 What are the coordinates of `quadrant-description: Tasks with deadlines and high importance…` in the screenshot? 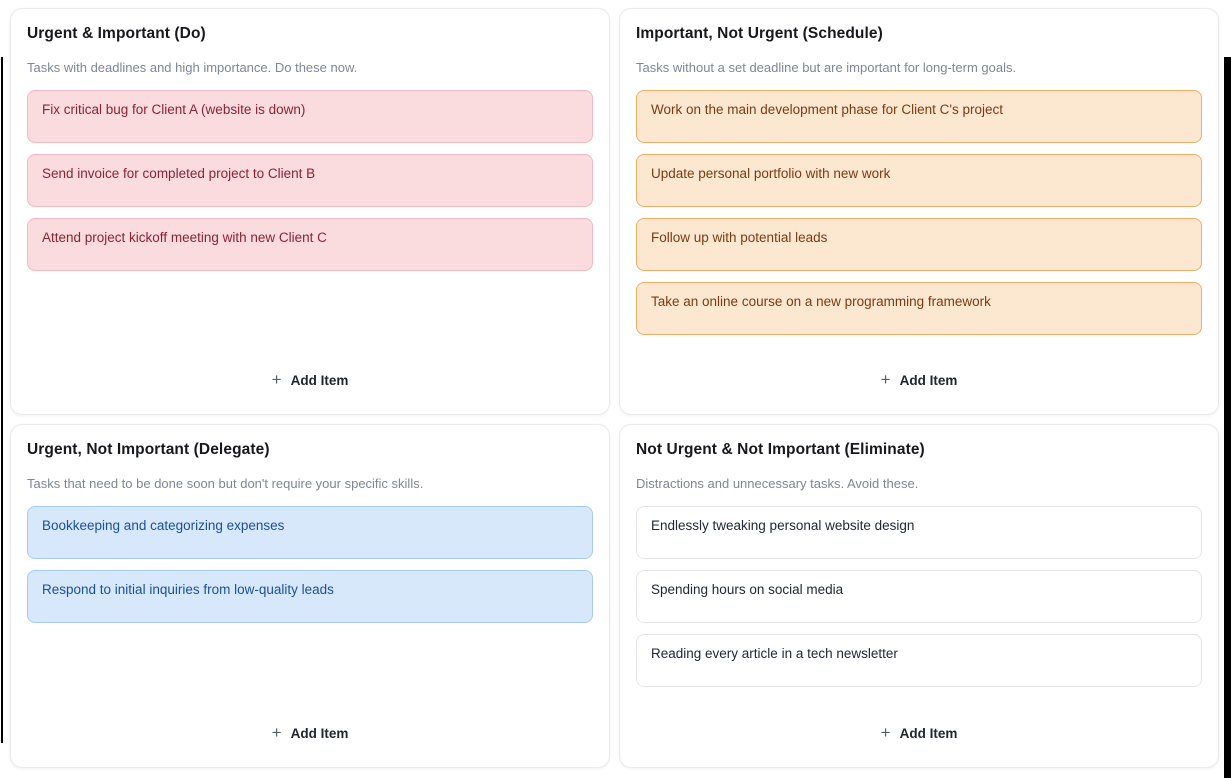 It's located at (192, 67).